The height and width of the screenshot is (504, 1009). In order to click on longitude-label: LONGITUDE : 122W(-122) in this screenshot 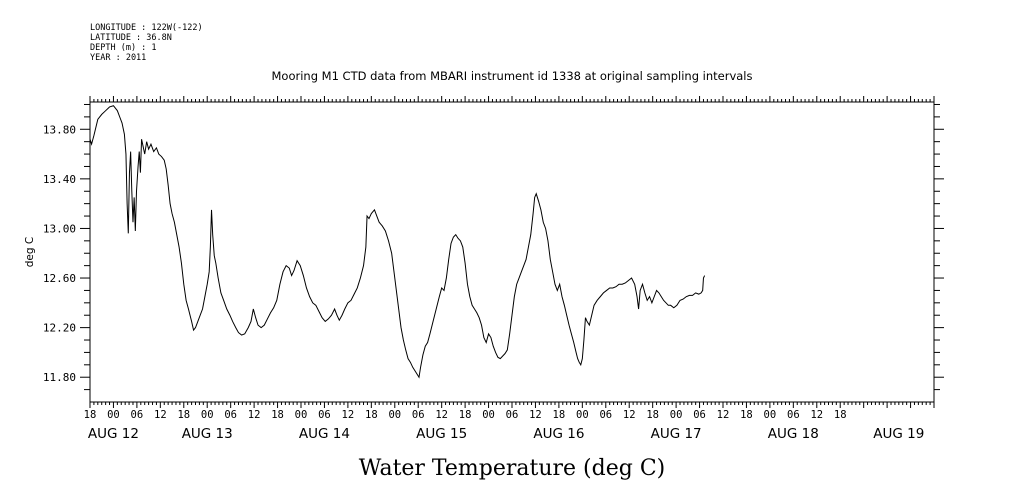, I will do `click(146, 28)`.